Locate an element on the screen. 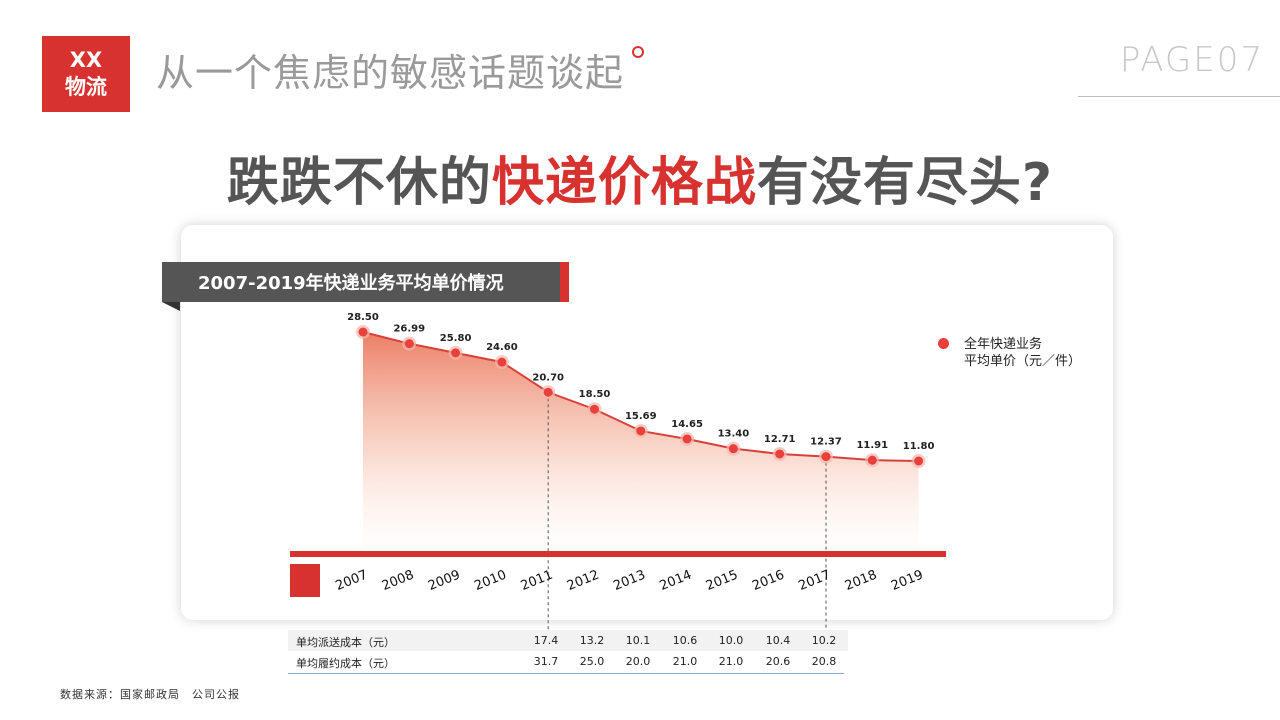 The height and width of the screenshot is (720, 1280). data-label-2008: 26.99 is located at coordinates (409, 329).